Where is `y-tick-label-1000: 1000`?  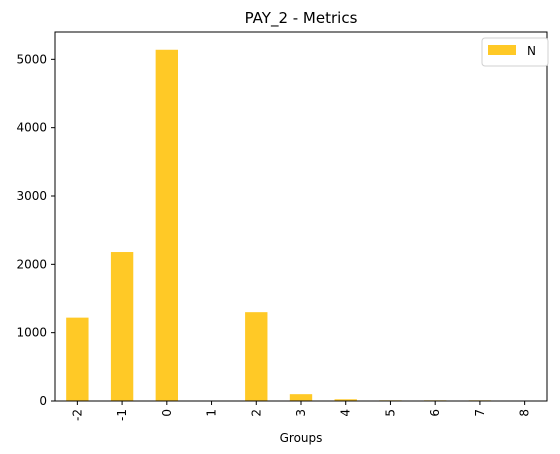 y-tick-label-1000: 1000 is located at coordinates (31, 333).